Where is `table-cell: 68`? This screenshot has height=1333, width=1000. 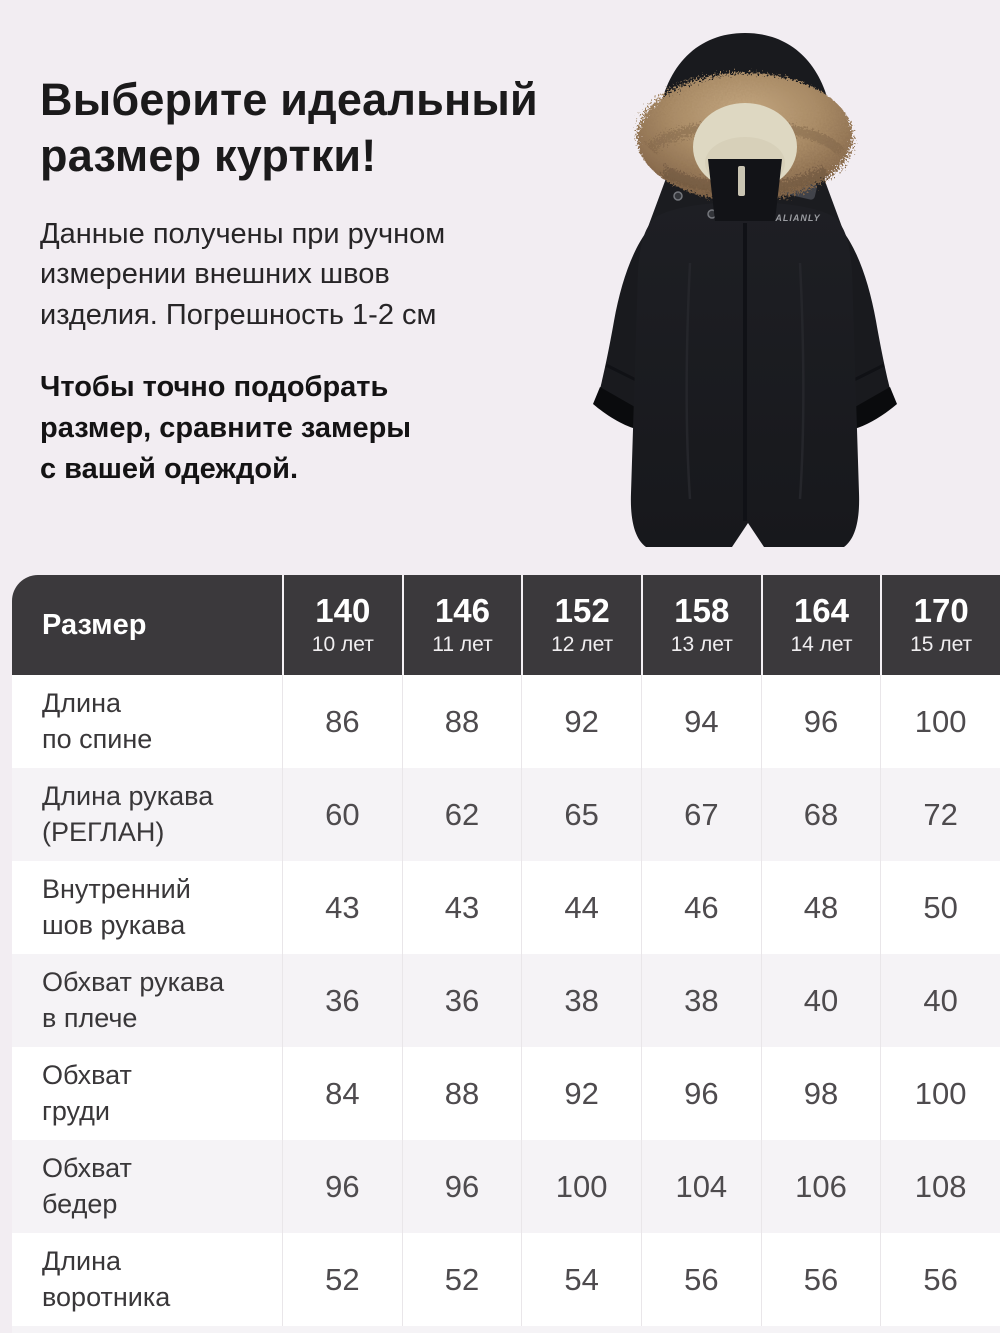 table-cell: 68 is located at coordinates (820, 814).